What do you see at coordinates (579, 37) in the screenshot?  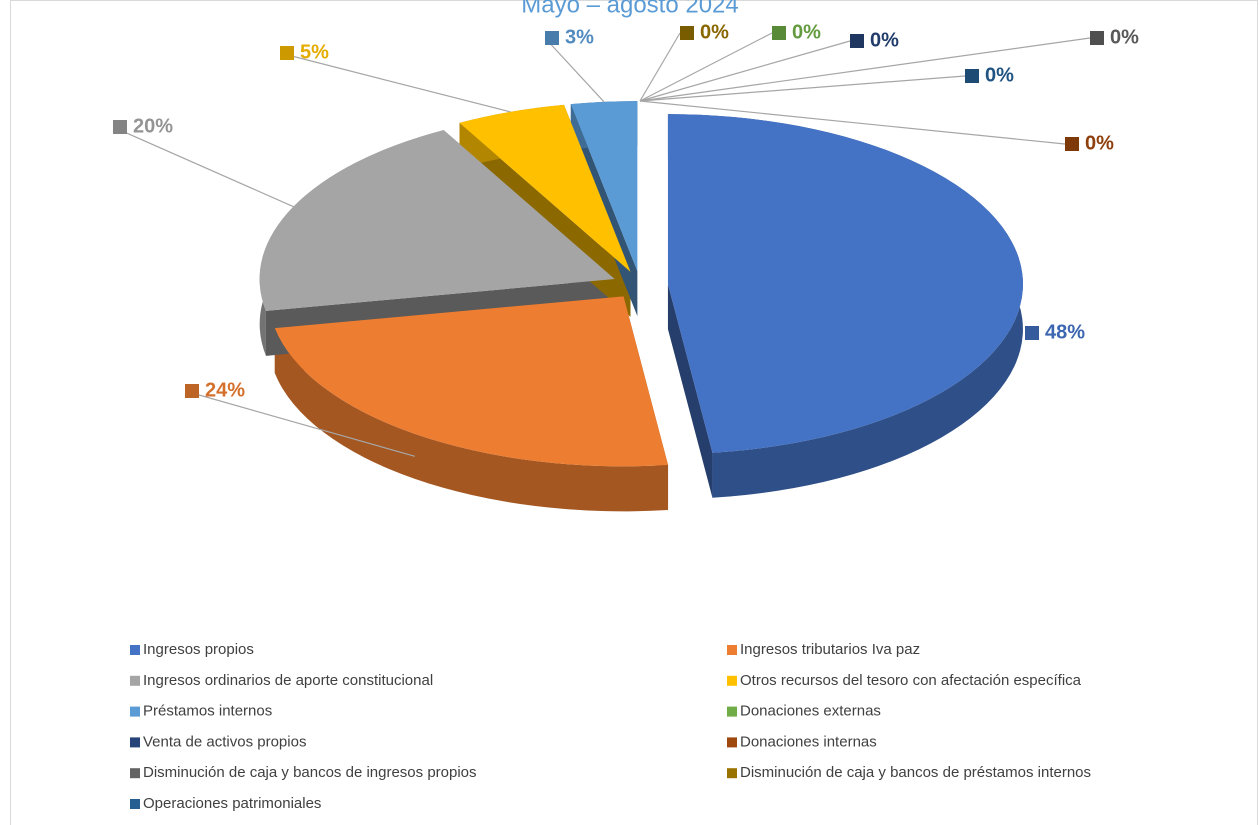 I see `data-label: 3%` at bounding box center [579, 37].